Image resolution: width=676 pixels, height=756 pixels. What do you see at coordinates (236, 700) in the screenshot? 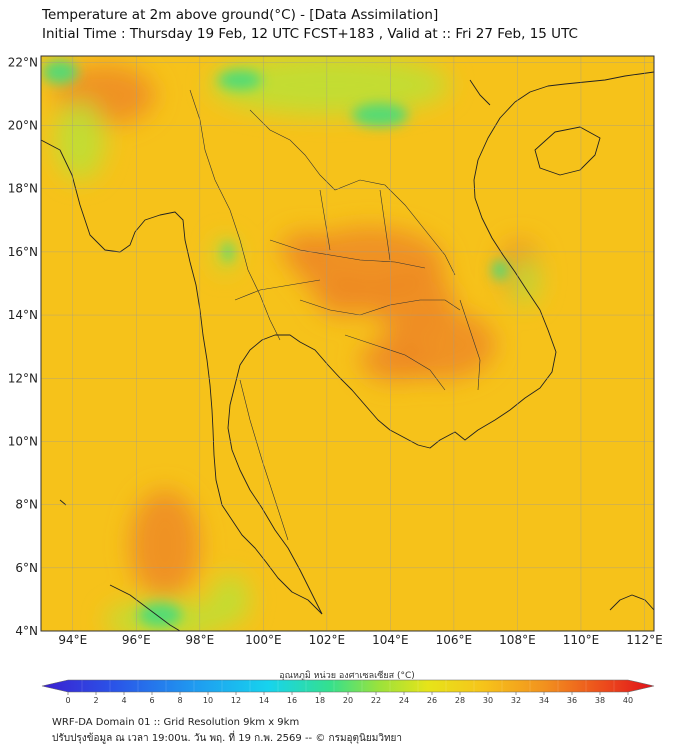
I see `colorbar-tick-label: 12` at bounding box center [236, 700].